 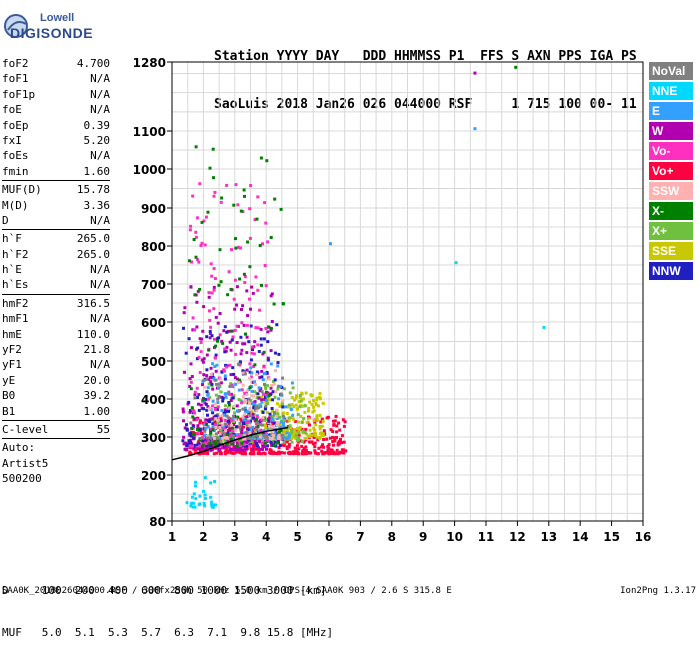 What do you see at coordinates (544, 327) in the screenshot?
I see `isolated-point` at bounding box center [544, 327].